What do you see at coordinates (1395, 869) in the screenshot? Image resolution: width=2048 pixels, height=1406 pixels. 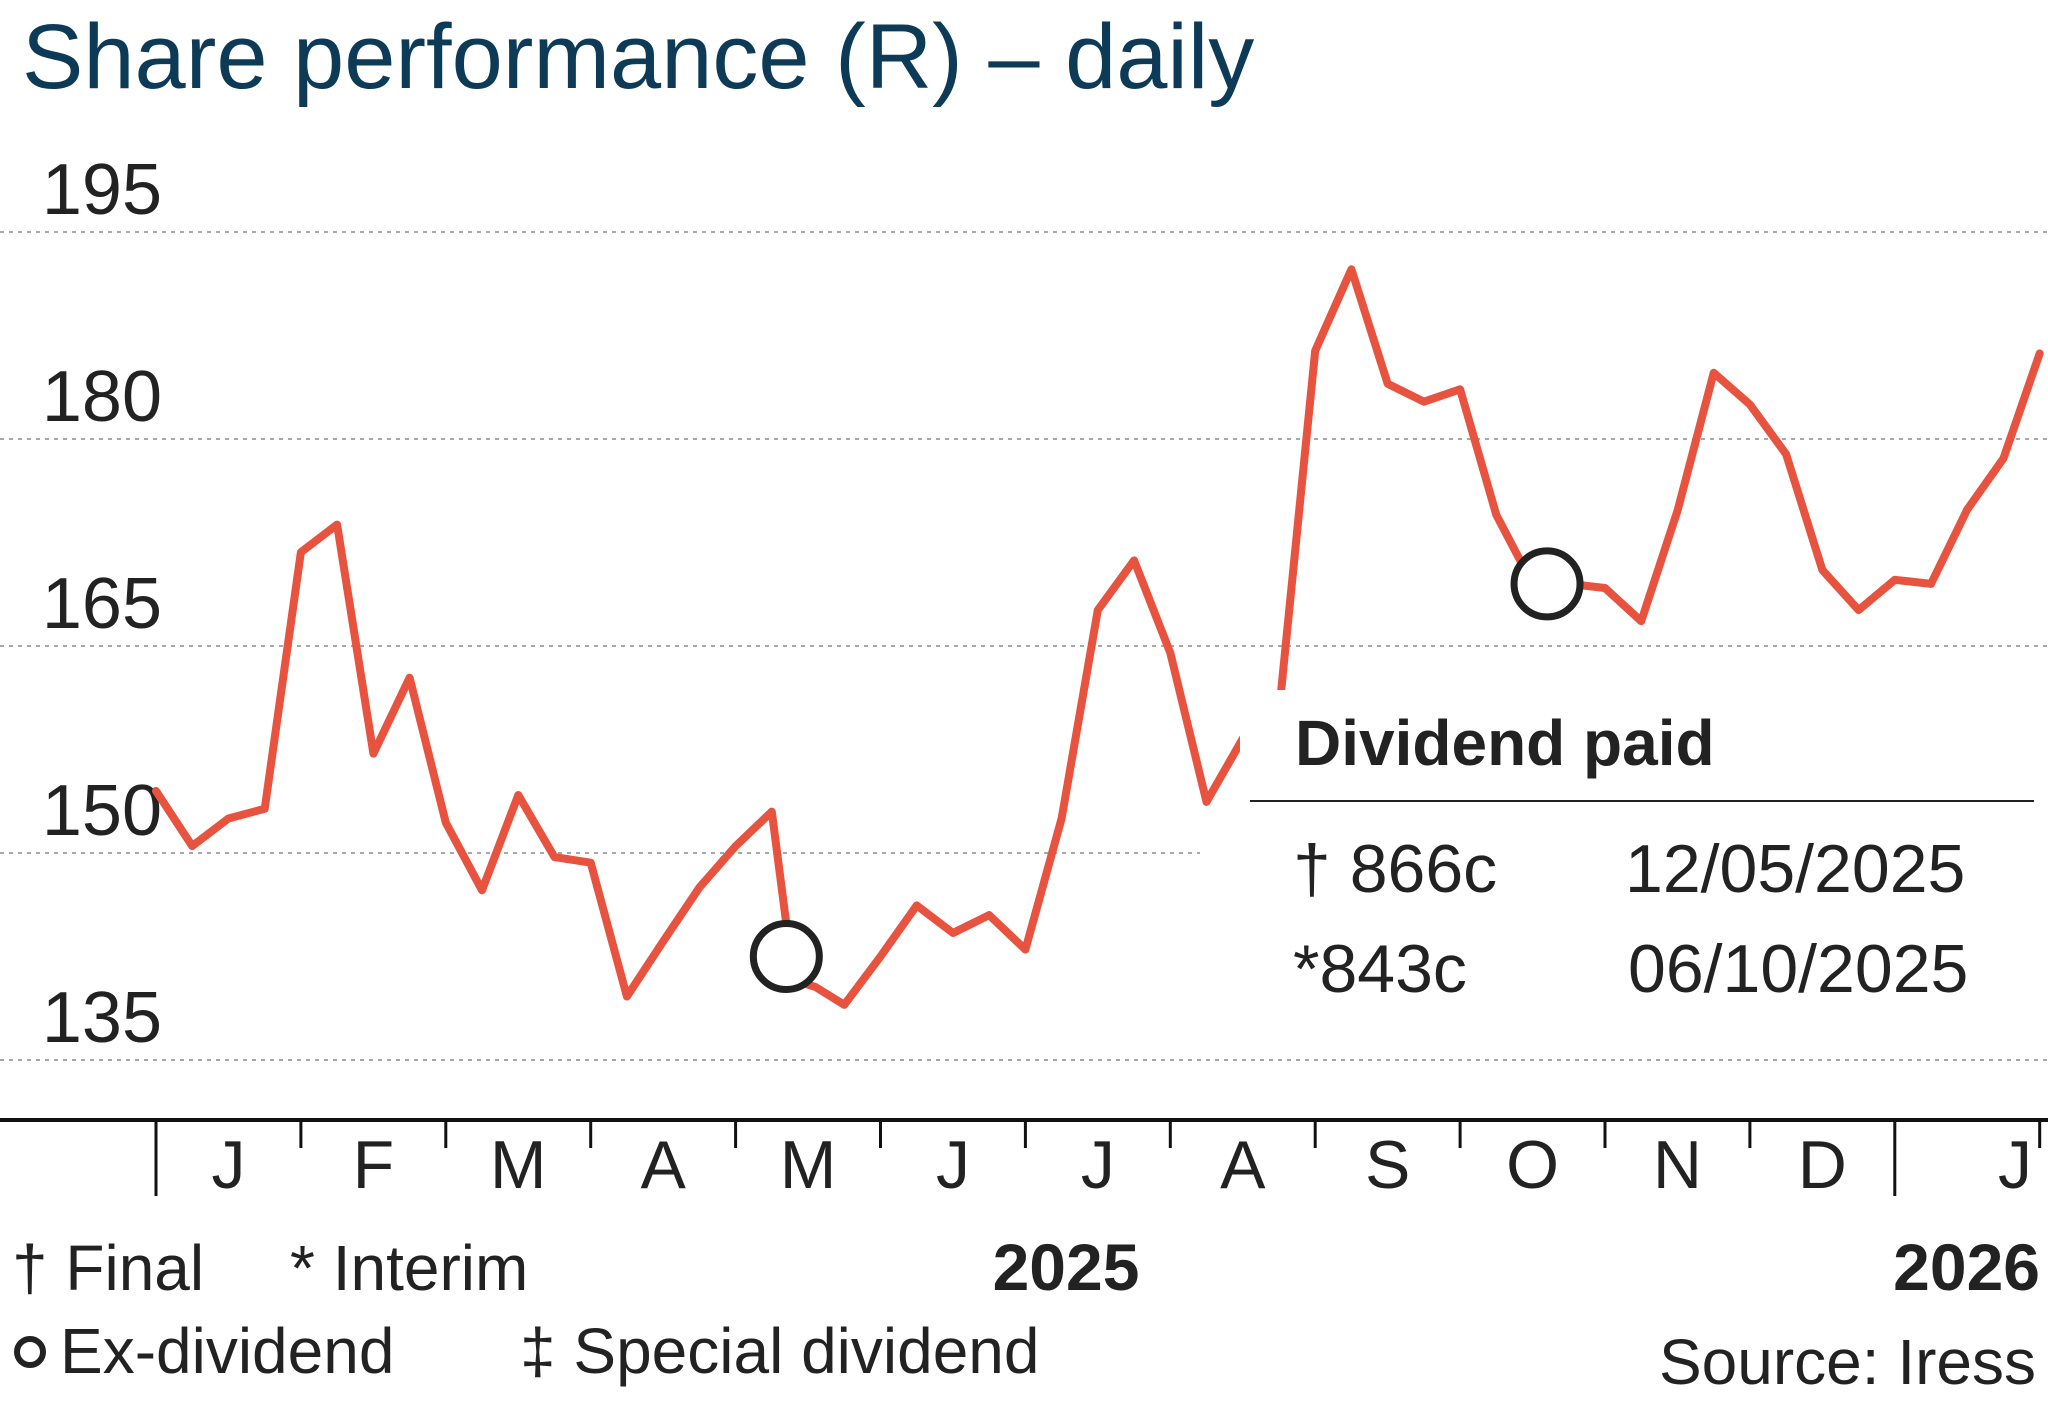 I see `dividend-amount-1: † 866c` at bounding box center [1395, 869].